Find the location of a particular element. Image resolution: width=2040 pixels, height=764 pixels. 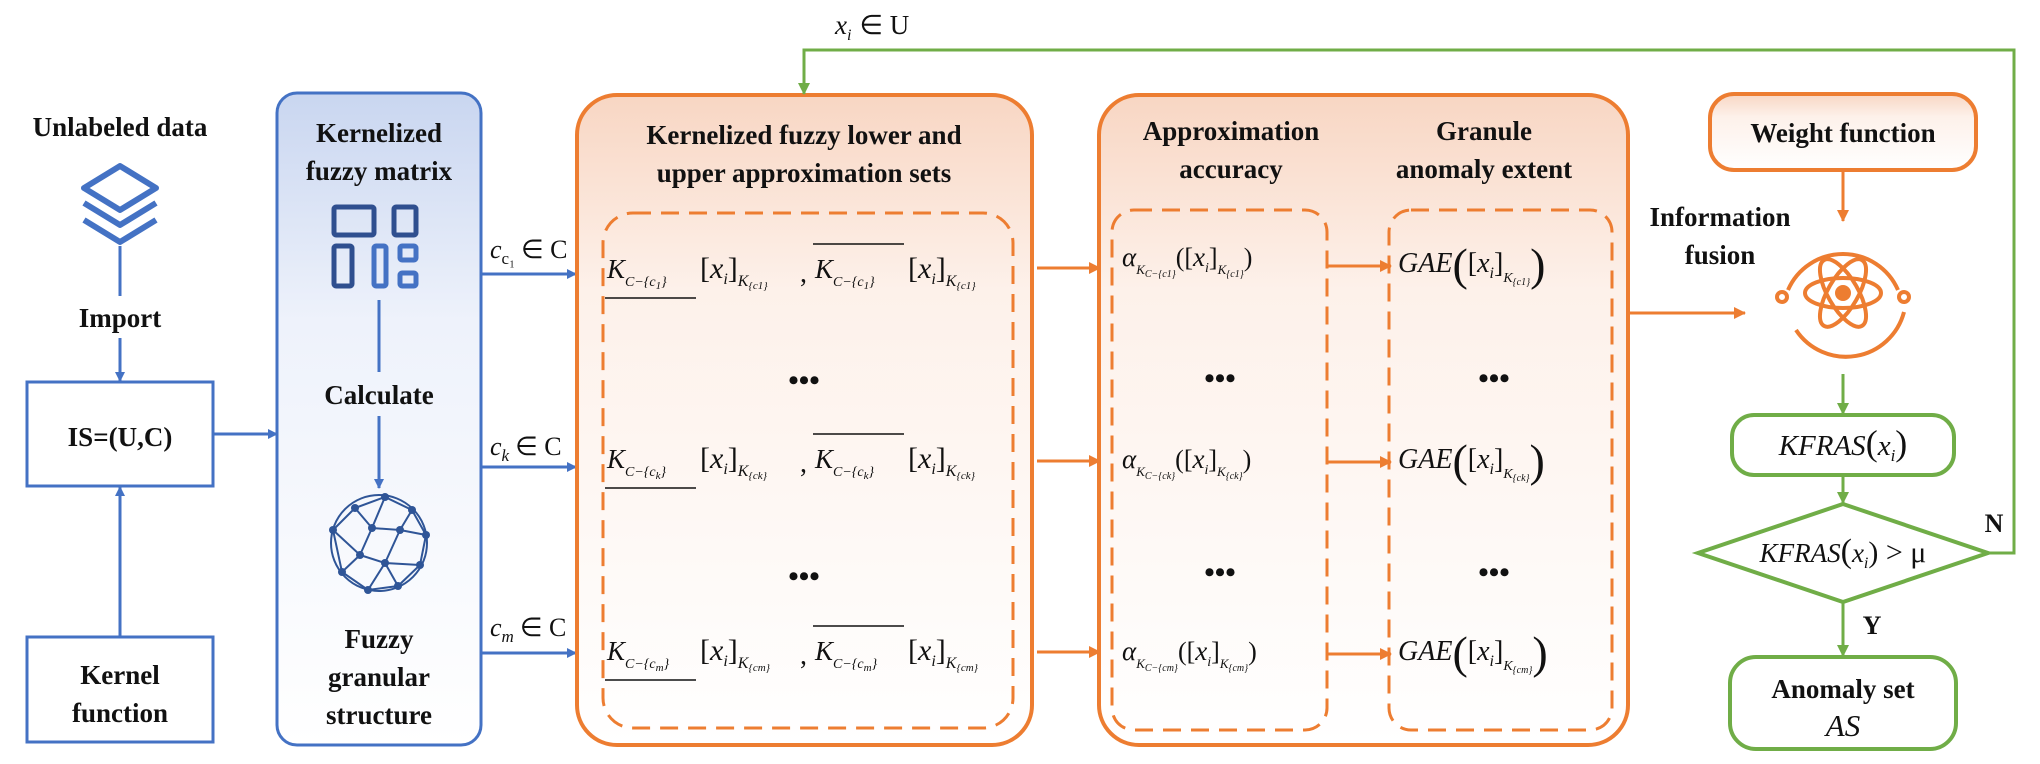

approx-dashed-box is located at coordinates (808, 470).